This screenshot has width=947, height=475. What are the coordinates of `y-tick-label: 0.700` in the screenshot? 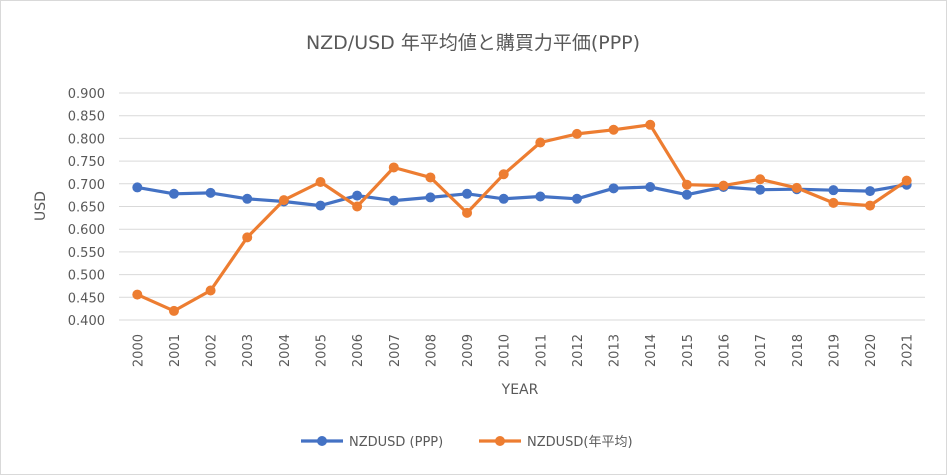 It's located at (86, 185).